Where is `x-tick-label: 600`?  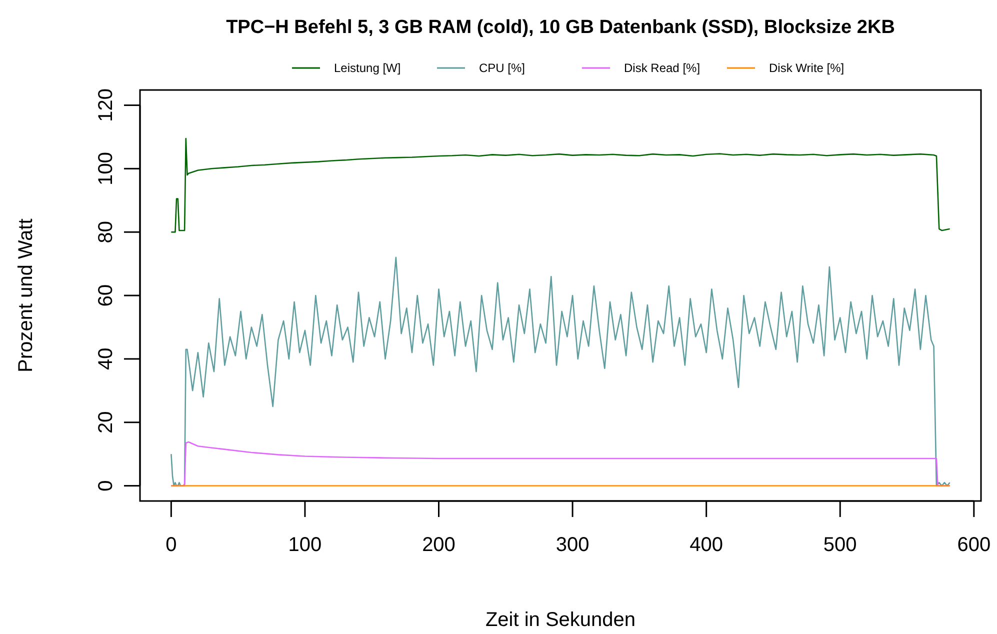 x-tick-label: 600 is located at coordinates (974, 545).